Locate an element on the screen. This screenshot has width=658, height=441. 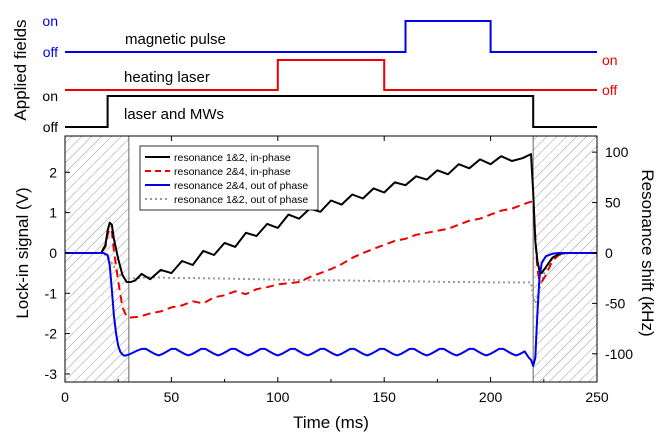
field-on-label-0: on is located at coordinates (50, 21).